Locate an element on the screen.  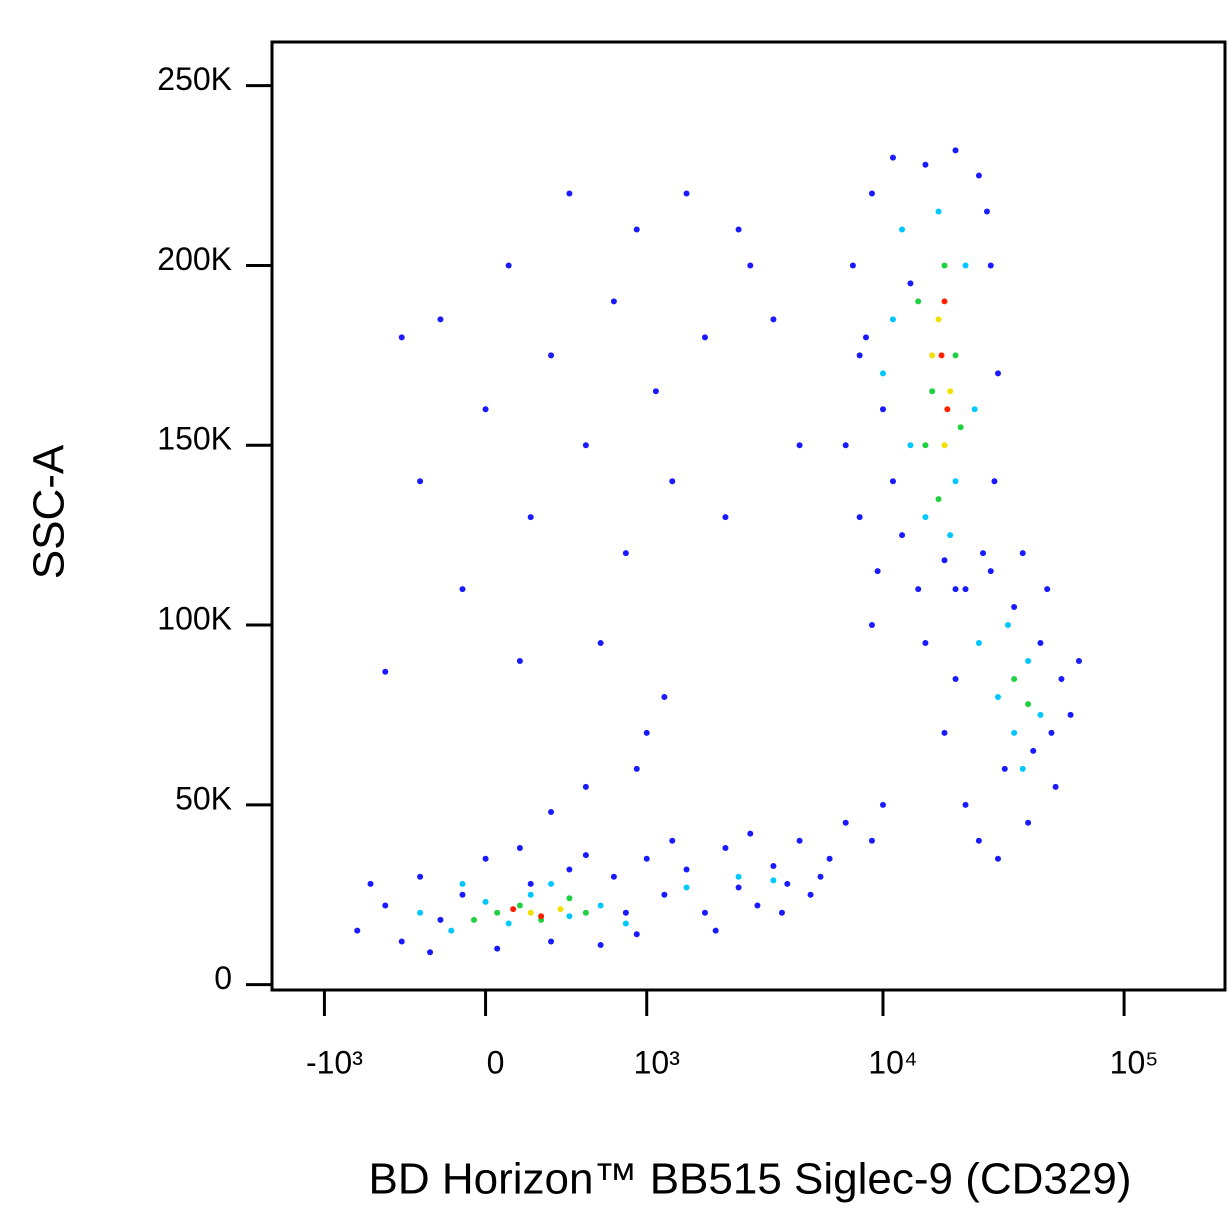
x-axis-title: BD Horizon™ BB515 Siglec-9 (CD329) is located at coordinates (750, 1179).